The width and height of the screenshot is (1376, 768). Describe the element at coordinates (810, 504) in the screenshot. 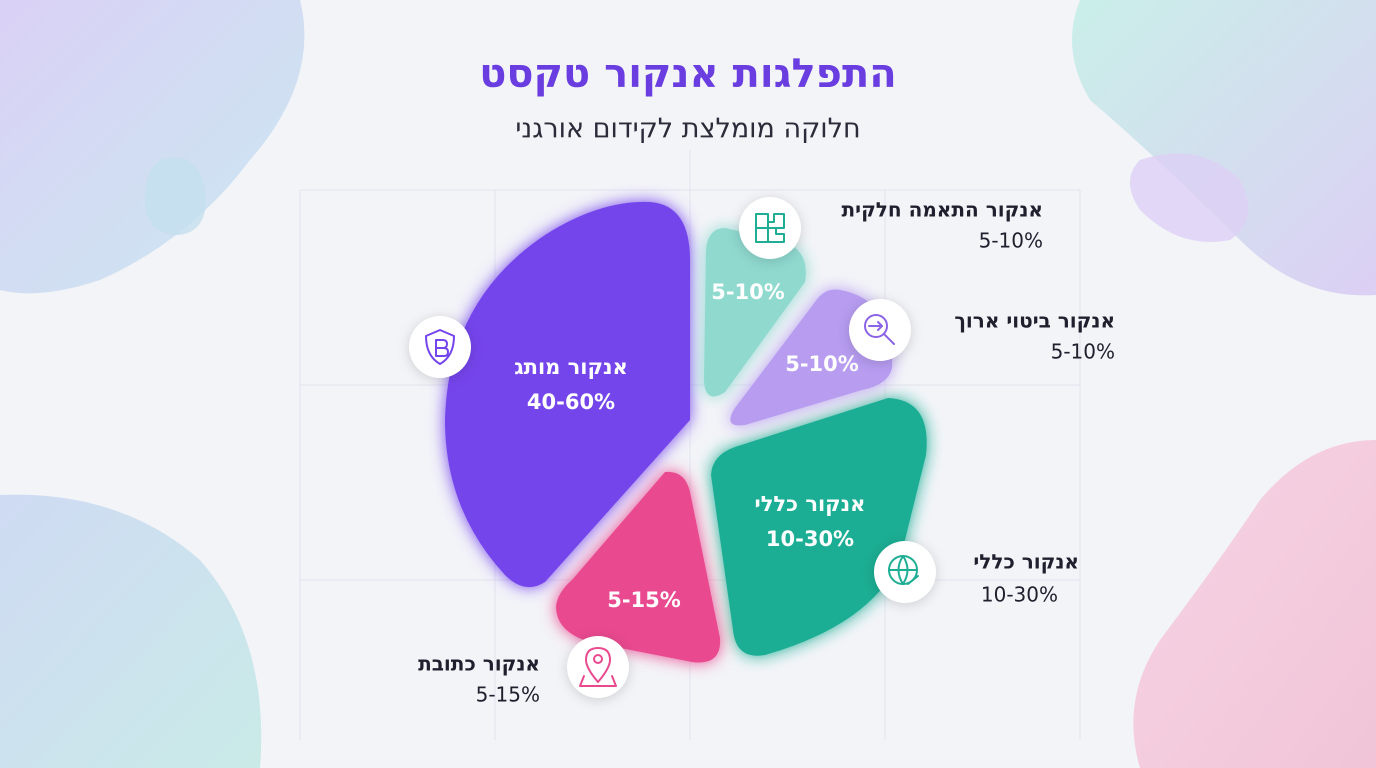

I see `segment-label: אנקור כללי` at that location.